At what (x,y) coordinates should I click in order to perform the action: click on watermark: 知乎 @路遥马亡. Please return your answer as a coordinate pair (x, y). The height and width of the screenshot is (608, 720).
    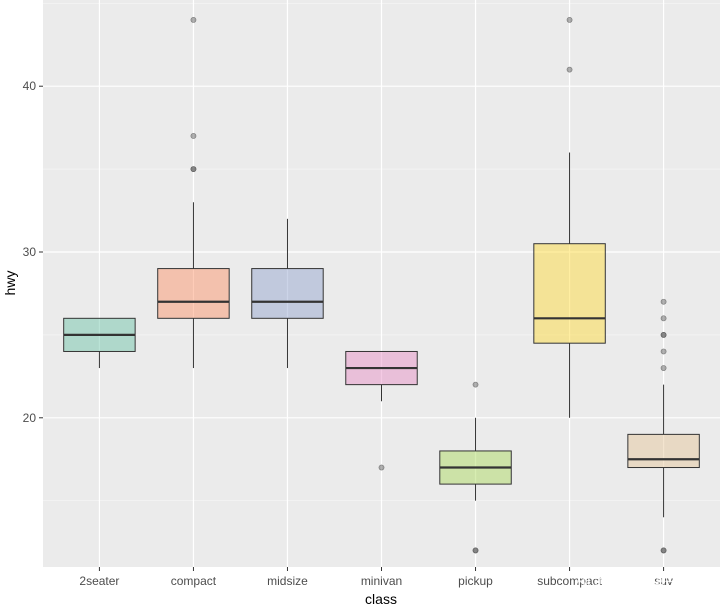
    Looking at the image, I should click on (636, 579).